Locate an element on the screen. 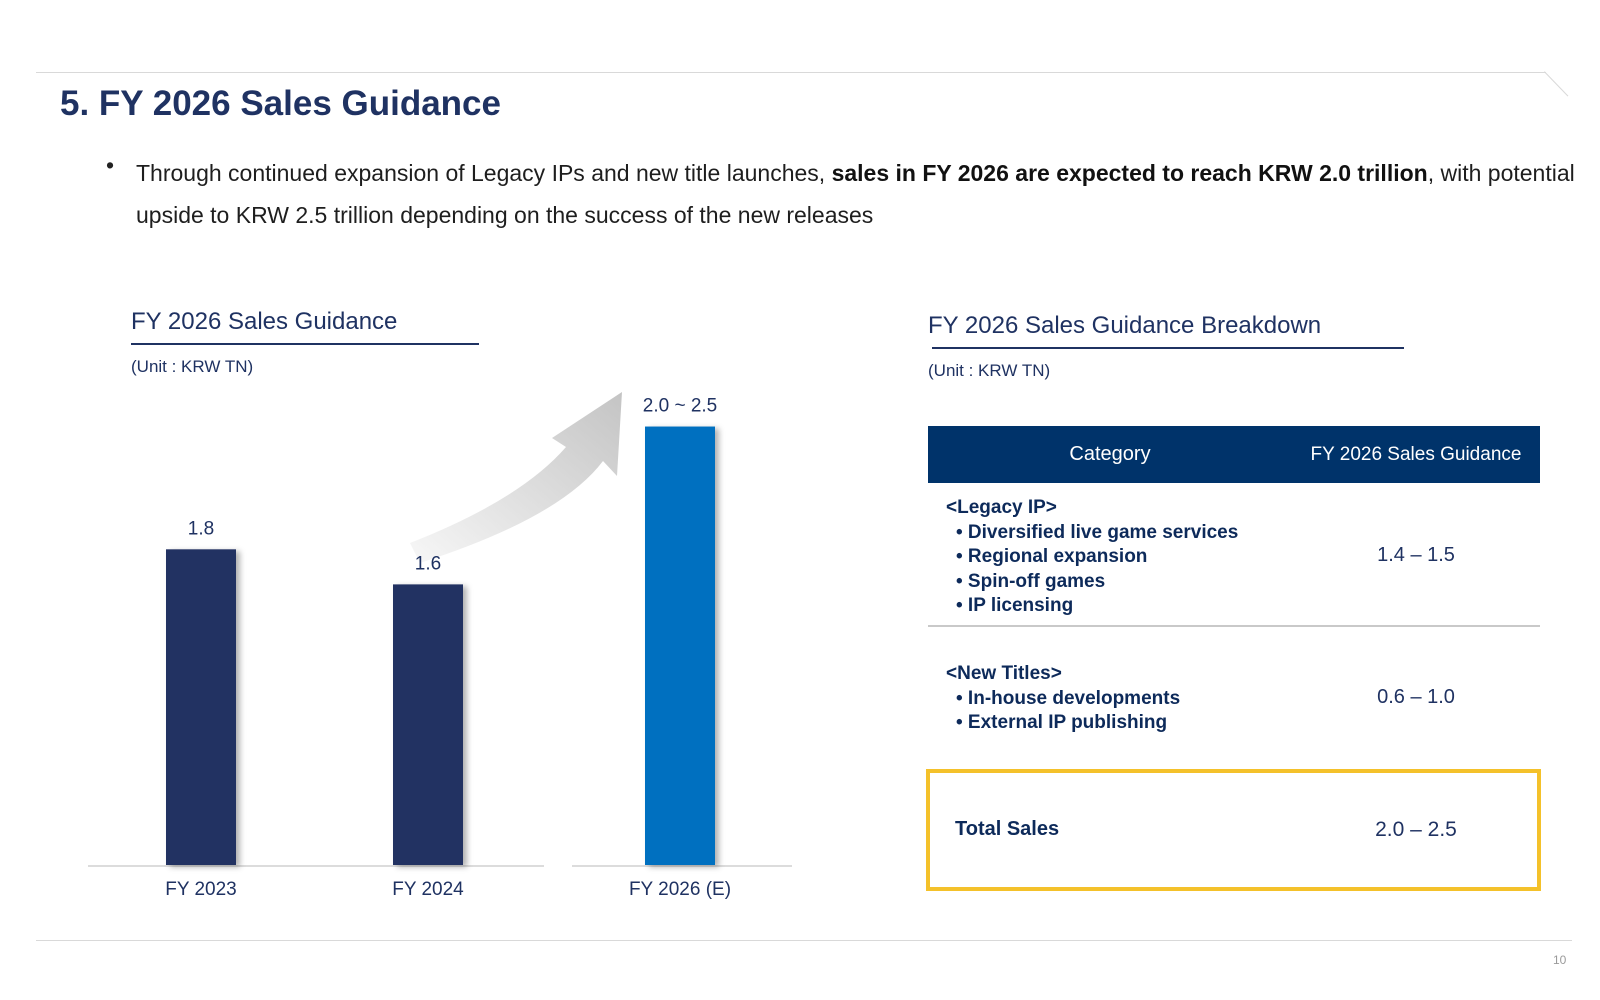  new-titles-title: <New Titles> is located at coordinates (1004, 673).